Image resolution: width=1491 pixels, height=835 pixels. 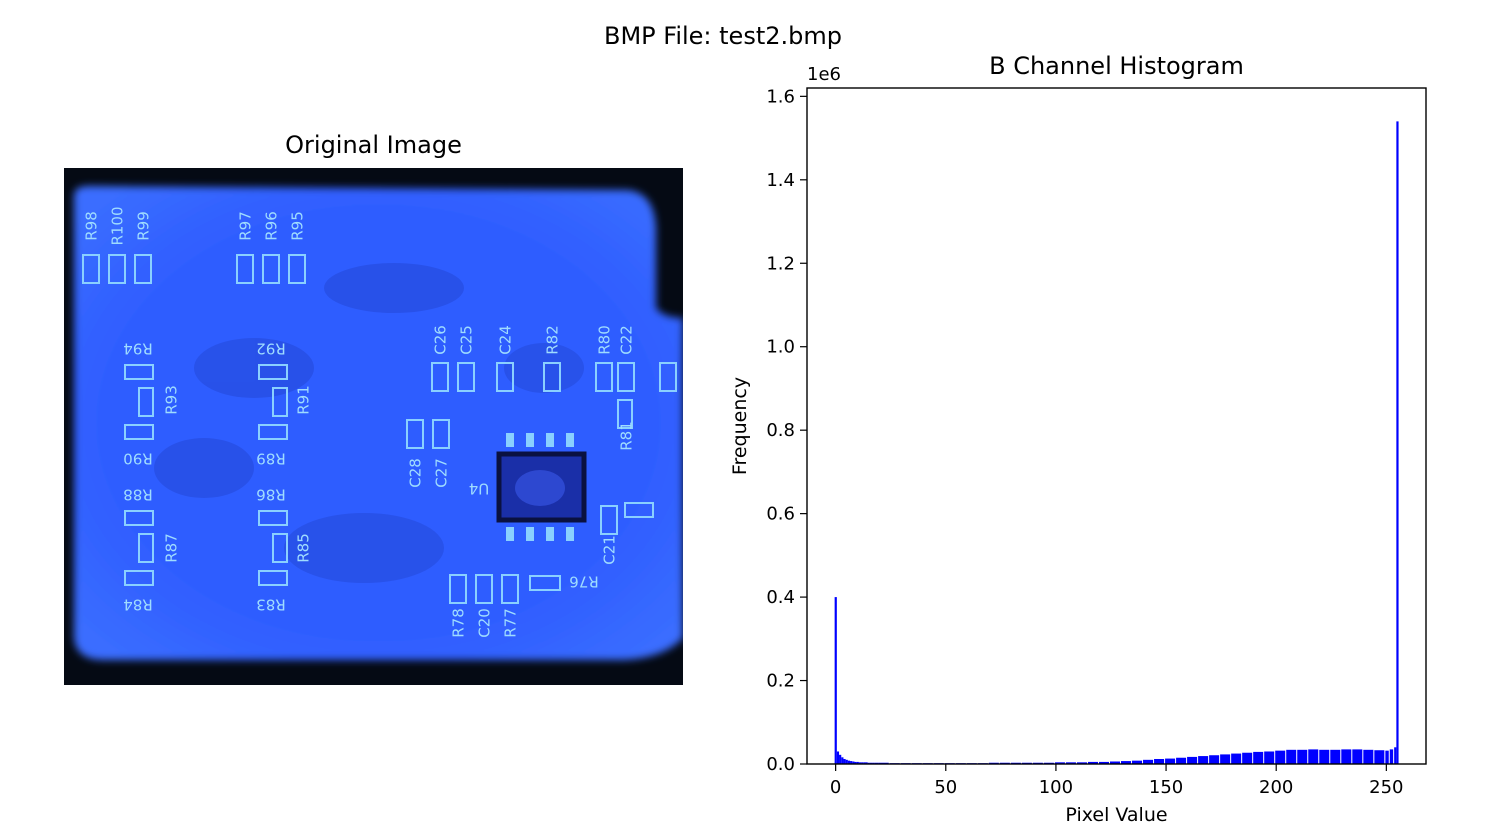 What do you see at coordinates (246, 226) in the screenshot?
I see `pcb-label: R97` at bounding box center [246, 226].